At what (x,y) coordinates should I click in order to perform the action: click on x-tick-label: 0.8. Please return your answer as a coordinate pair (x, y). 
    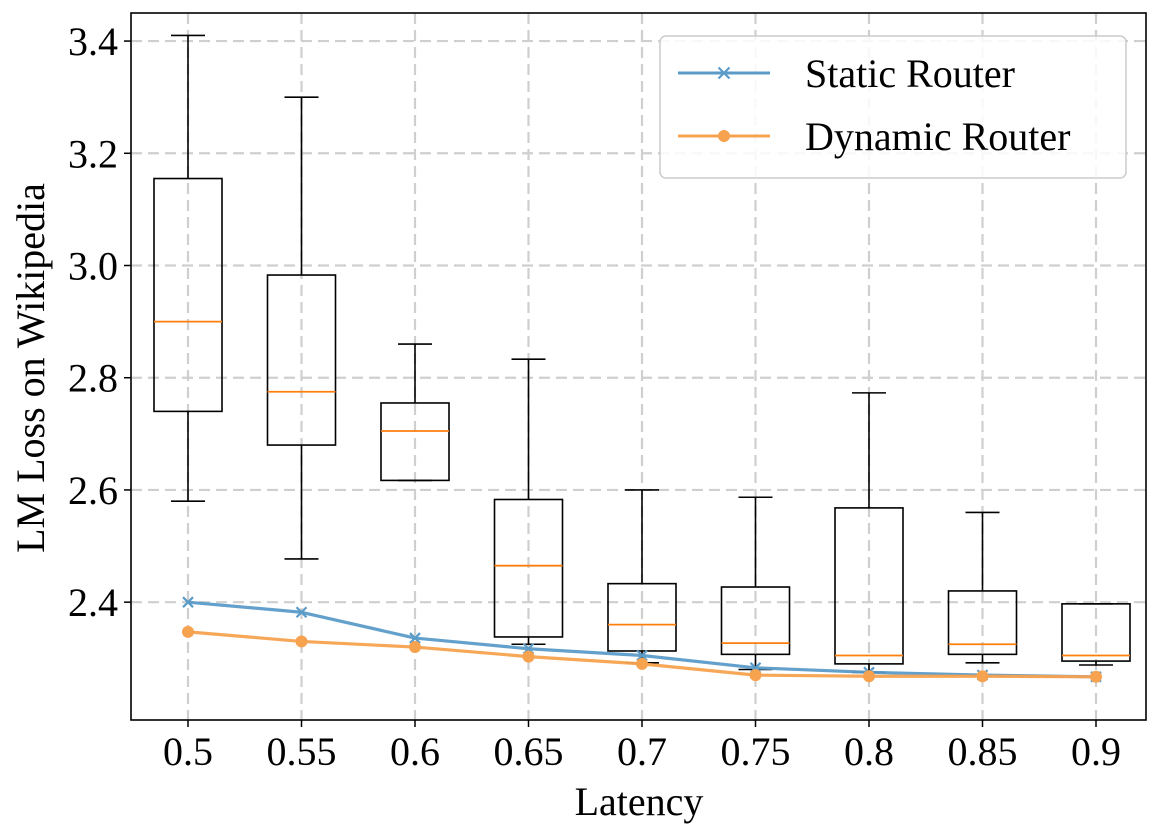
    Looking at the image, I should click on (869, 751).